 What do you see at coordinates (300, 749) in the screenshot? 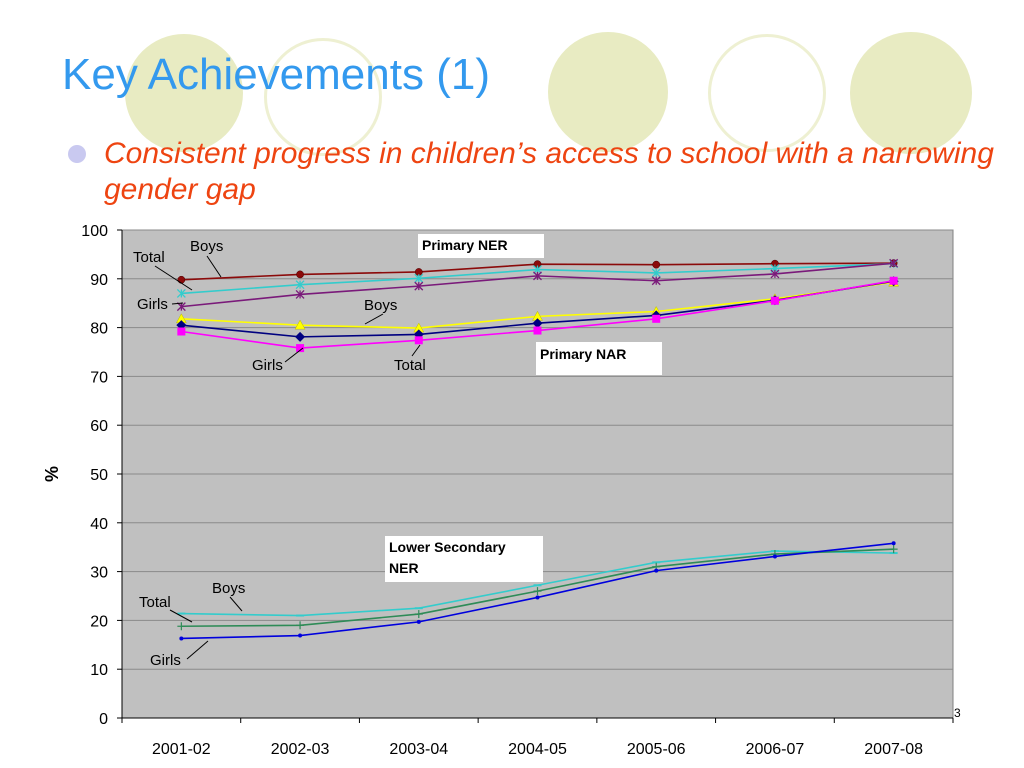
I see `x-tick-label: 2002-03` at bounding box center [300, 749].